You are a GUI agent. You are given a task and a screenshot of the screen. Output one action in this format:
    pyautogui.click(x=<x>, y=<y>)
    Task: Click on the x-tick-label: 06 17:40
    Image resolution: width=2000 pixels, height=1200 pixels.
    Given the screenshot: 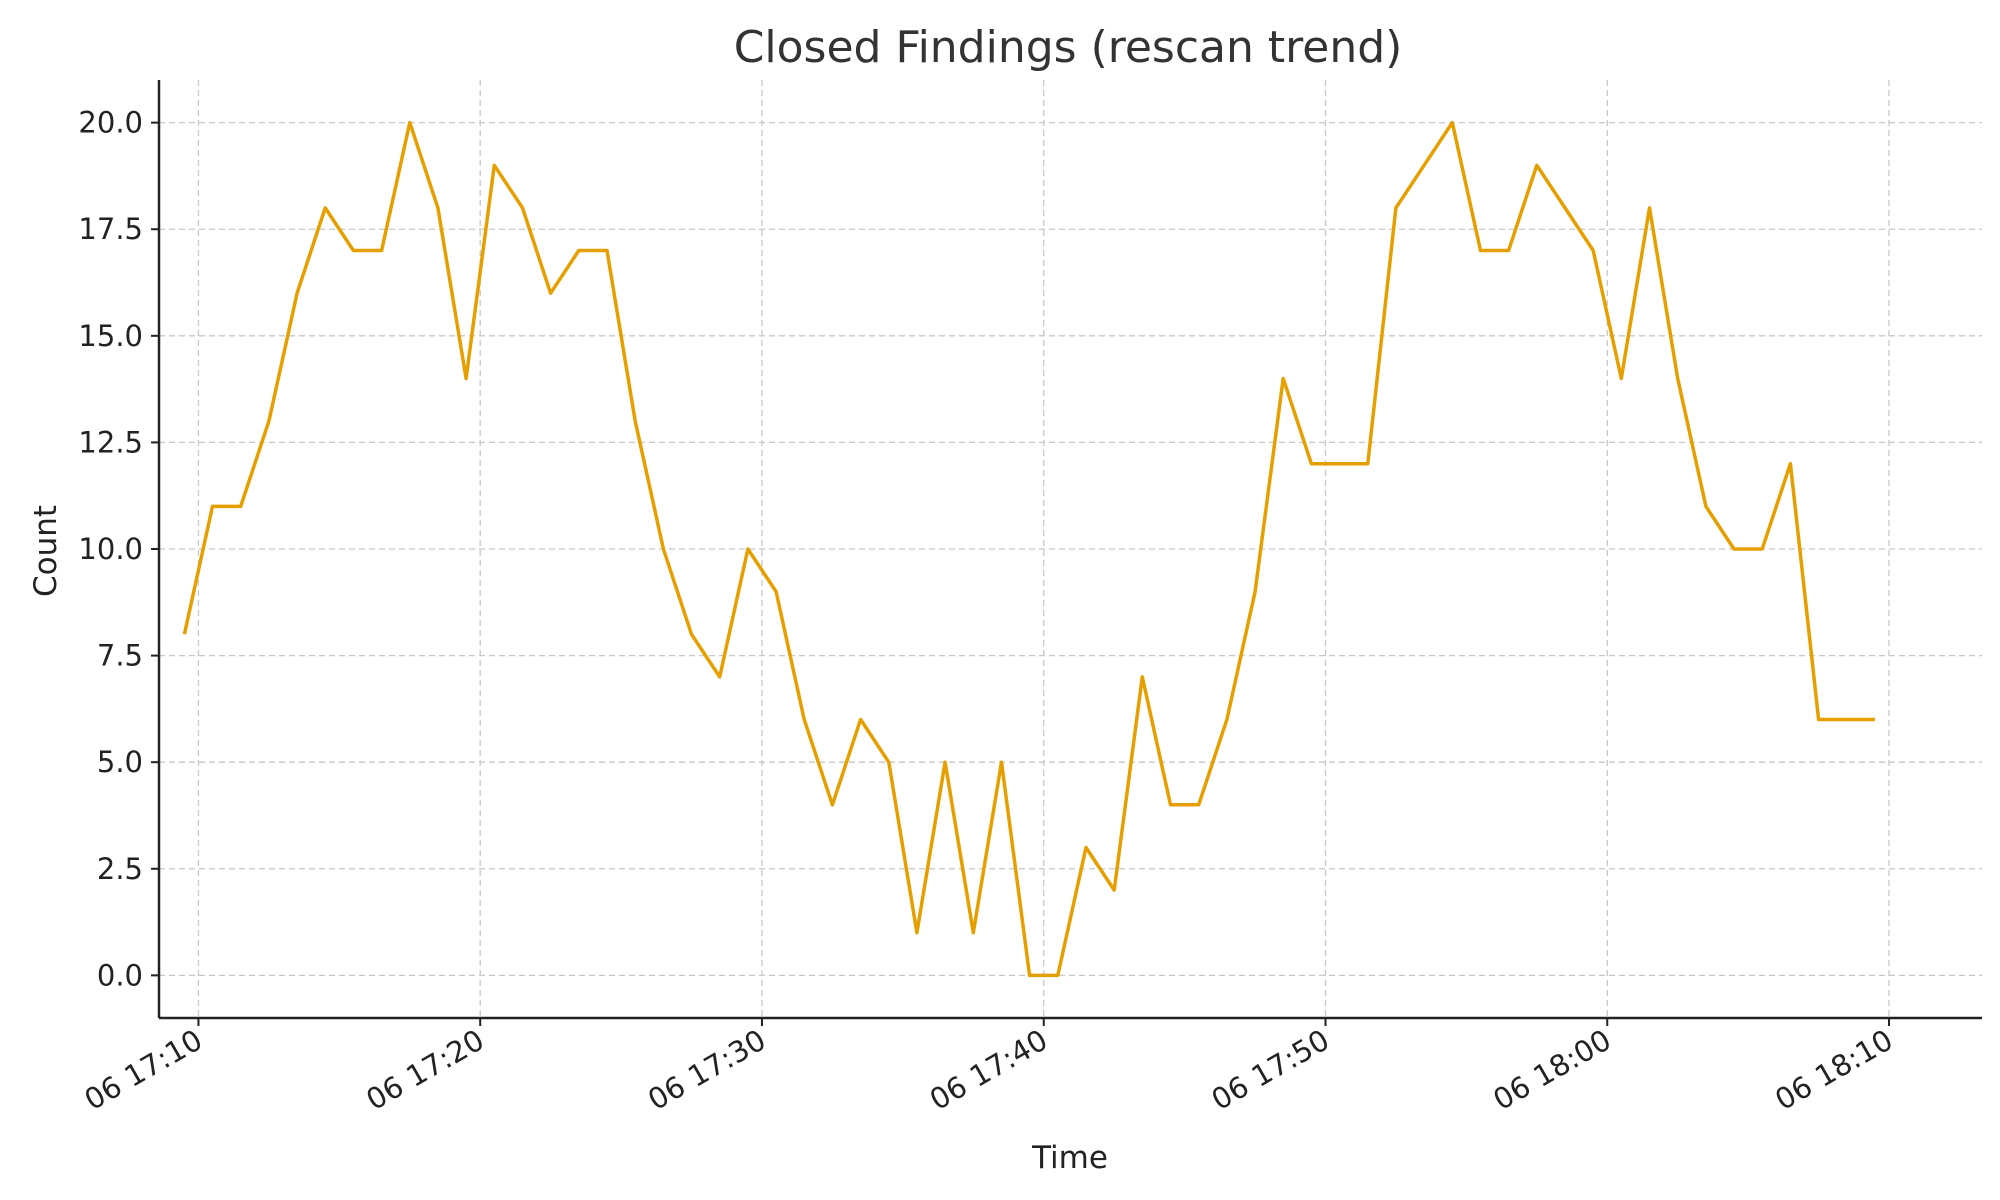 What is the action you would take?
    pyautogui.click(x=988, y=1070)
    